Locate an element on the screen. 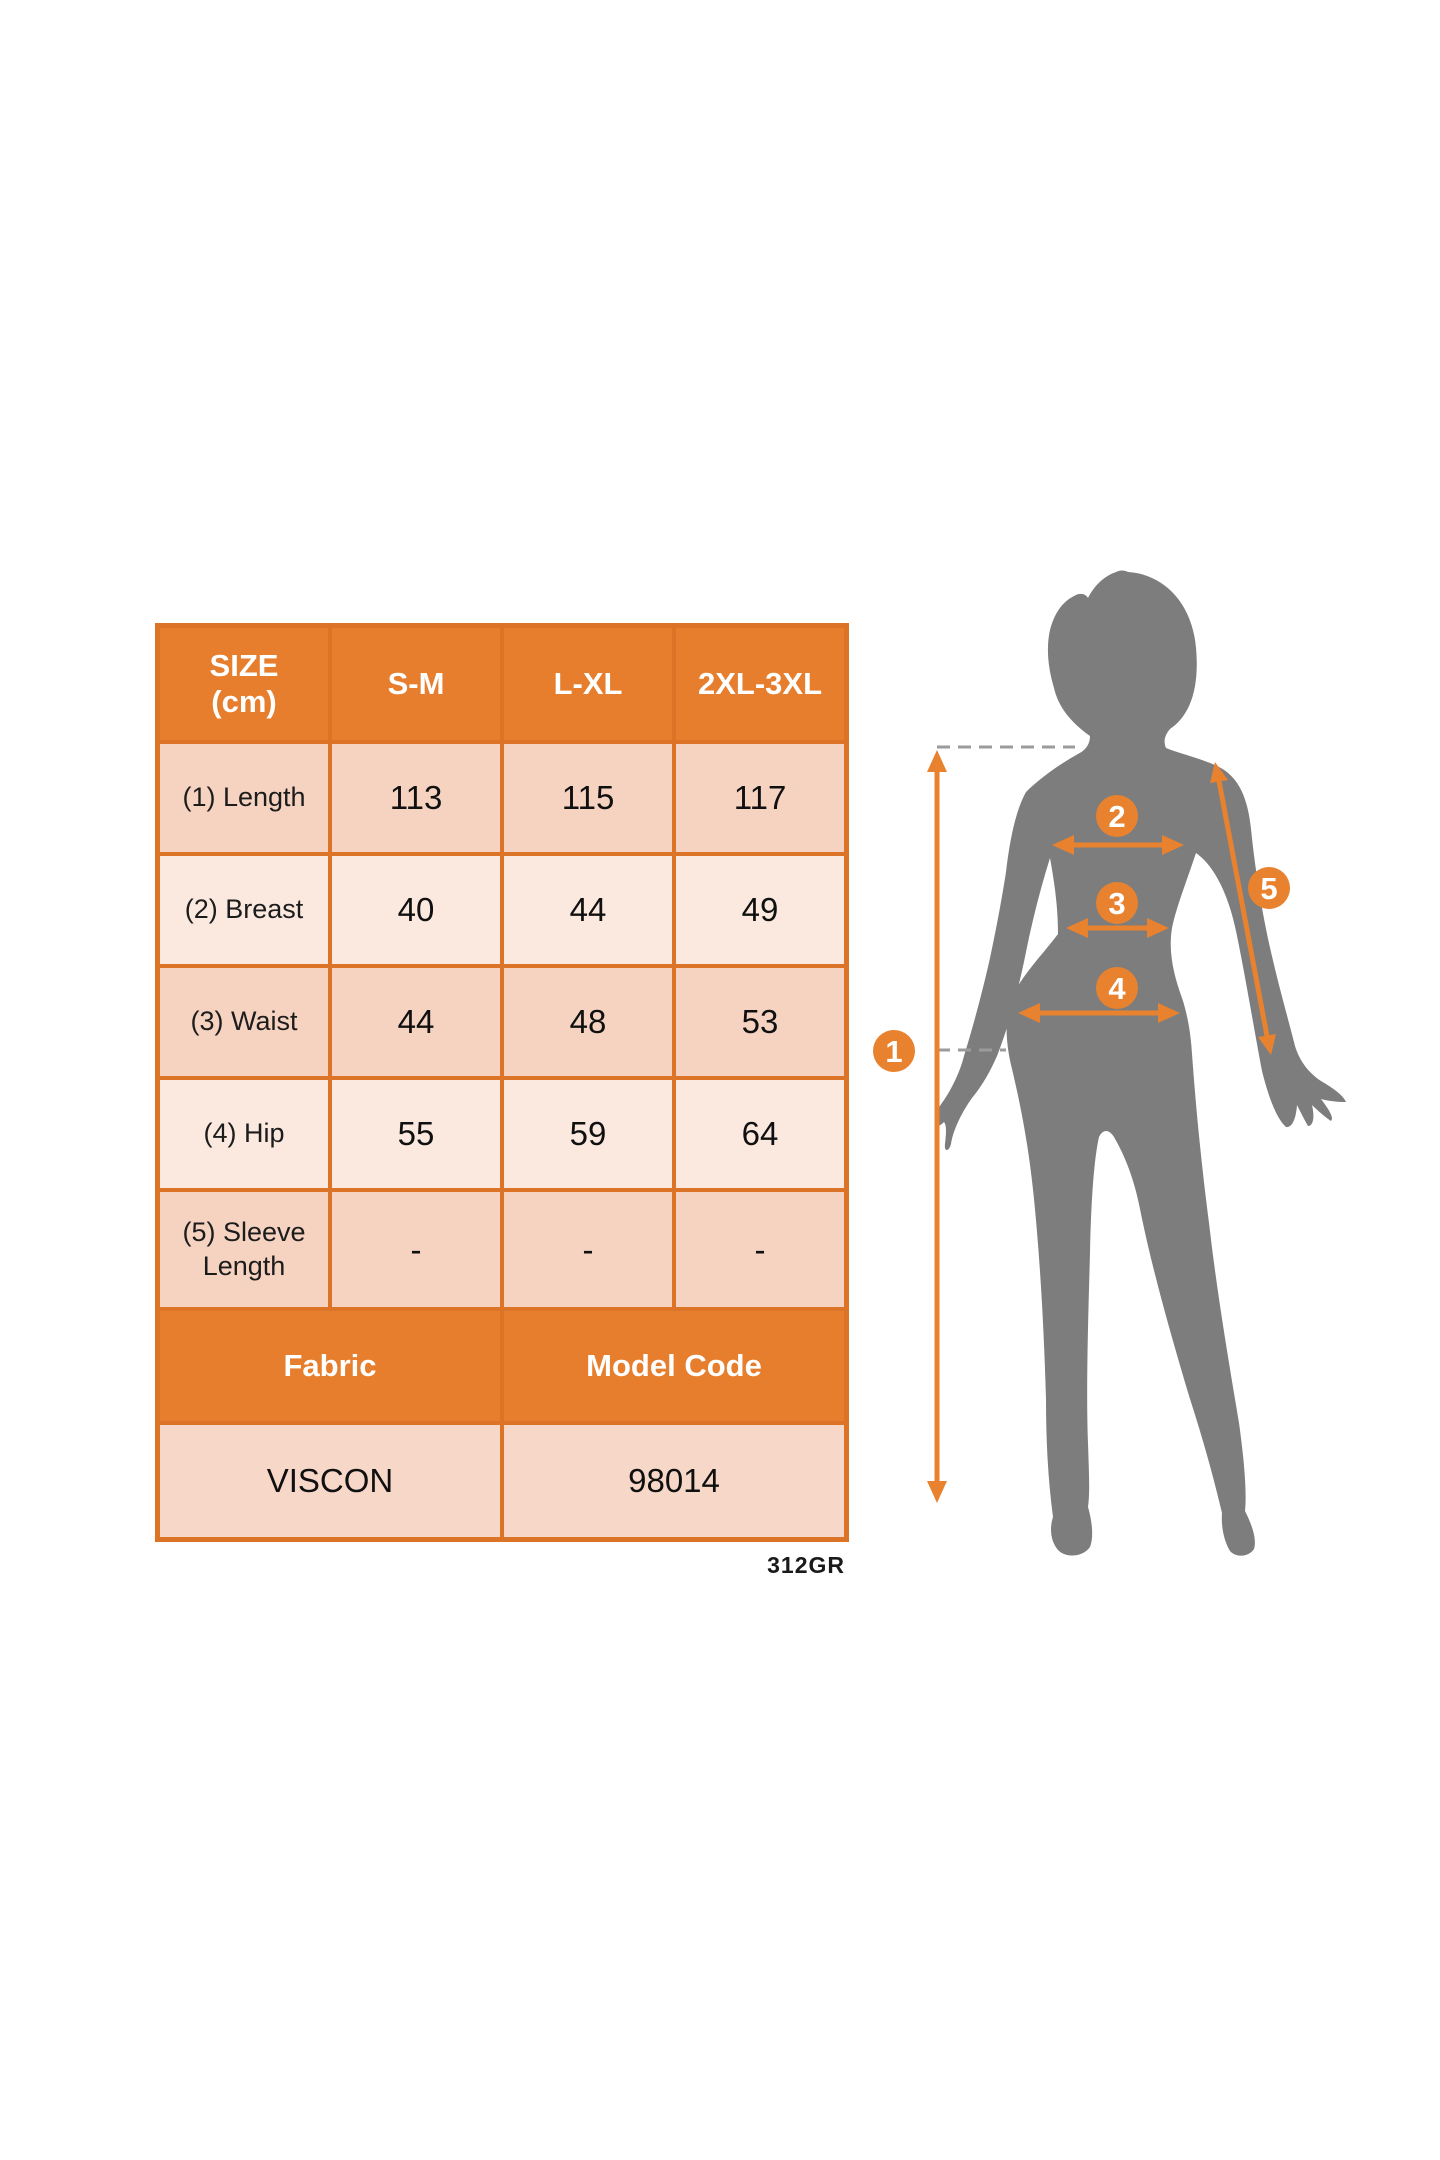 The width and height of the screenshot is (1440, 2160). female-silhouette is located at coordinates (1140, 1063).